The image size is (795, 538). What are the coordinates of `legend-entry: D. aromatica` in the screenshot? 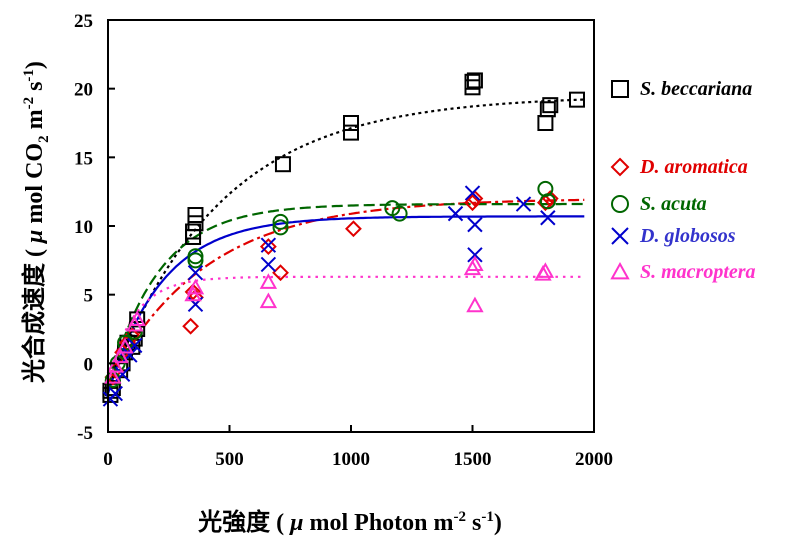 It's located at (693, 167).